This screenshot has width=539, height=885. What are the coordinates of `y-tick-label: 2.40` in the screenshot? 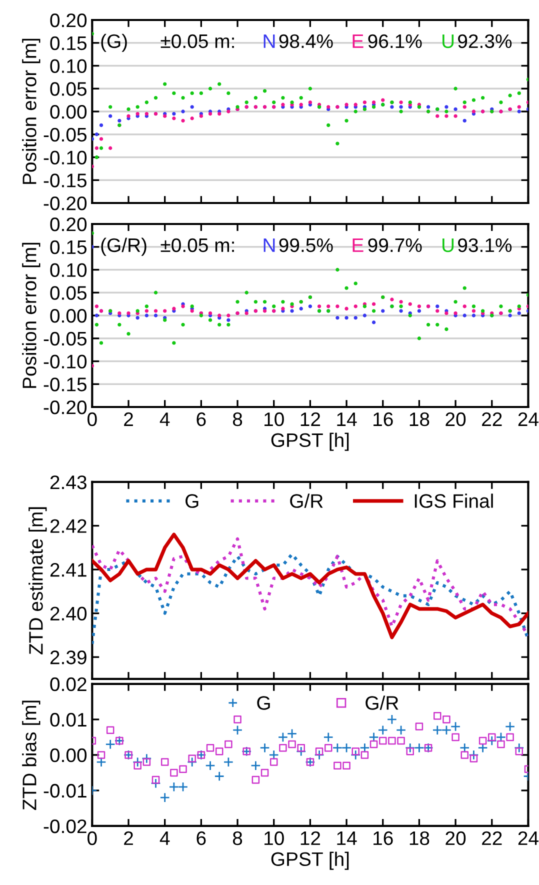 It's located at (68, 613).